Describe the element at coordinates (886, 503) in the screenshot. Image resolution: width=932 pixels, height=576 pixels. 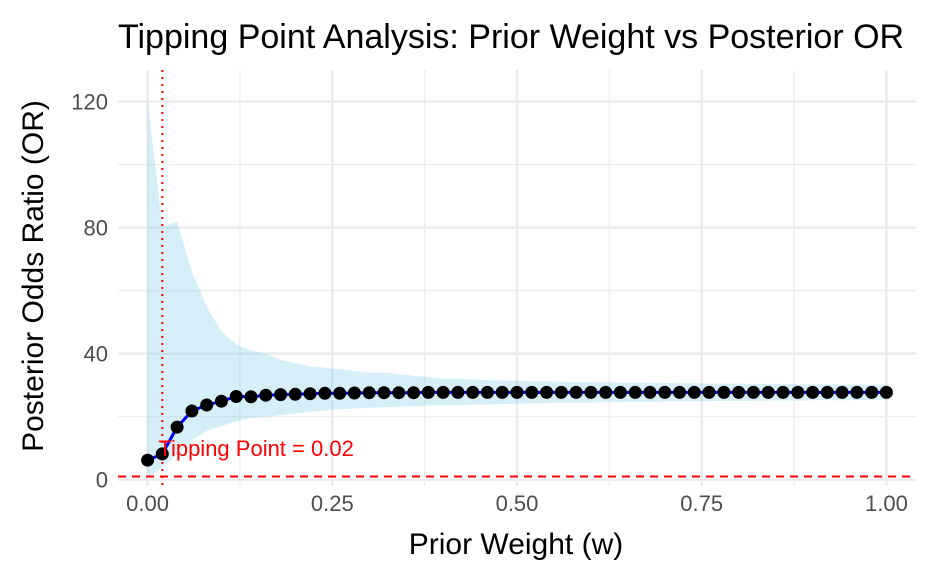
I see `x-tick-label: 1.00` at that location.